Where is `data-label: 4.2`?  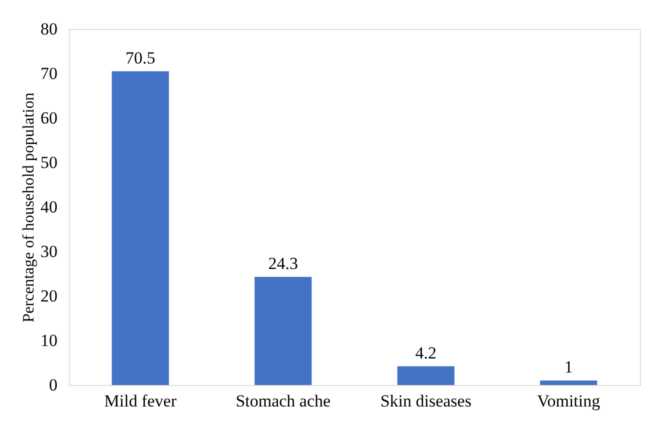 data-label: 4.2 is located at coordinates (425, 352).